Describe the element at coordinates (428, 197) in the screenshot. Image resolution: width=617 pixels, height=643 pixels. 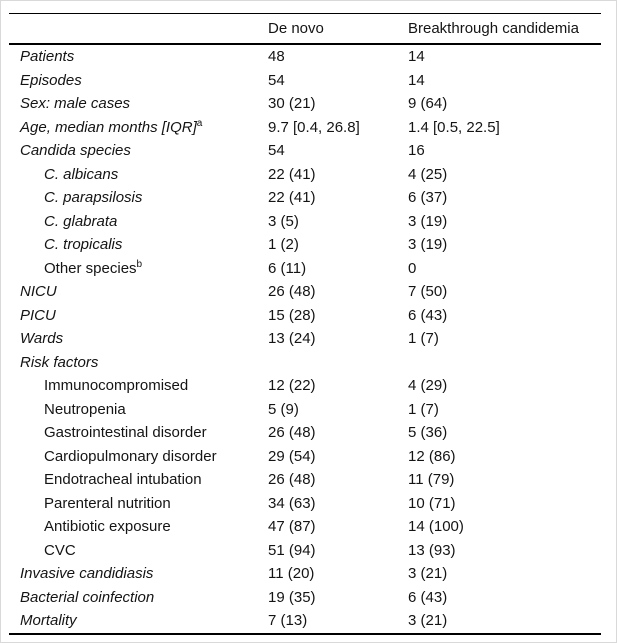
I see `value-breakthrough-candidemia: 6 (37)` at that location.